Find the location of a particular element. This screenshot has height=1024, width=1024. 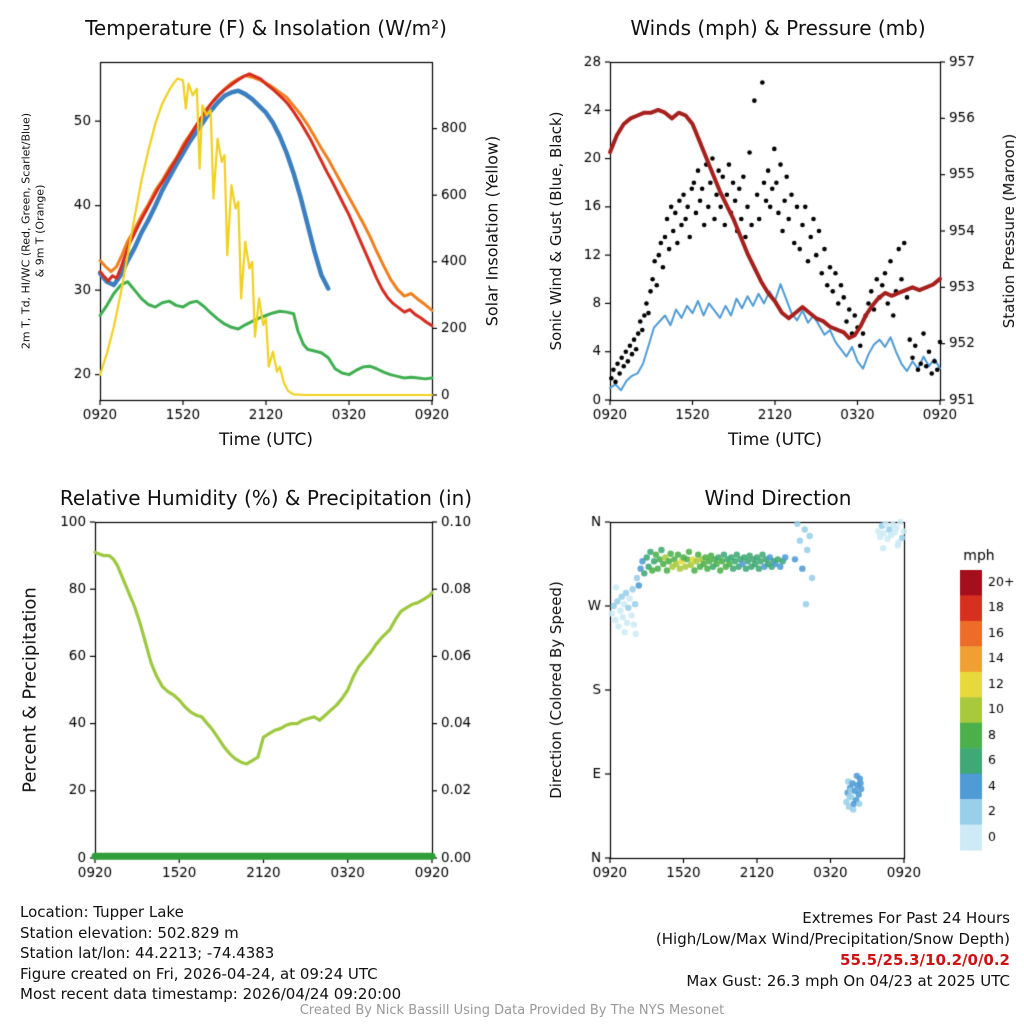

chart-title-wind-direction: Wind Direction is located at coordinates (778, 498).